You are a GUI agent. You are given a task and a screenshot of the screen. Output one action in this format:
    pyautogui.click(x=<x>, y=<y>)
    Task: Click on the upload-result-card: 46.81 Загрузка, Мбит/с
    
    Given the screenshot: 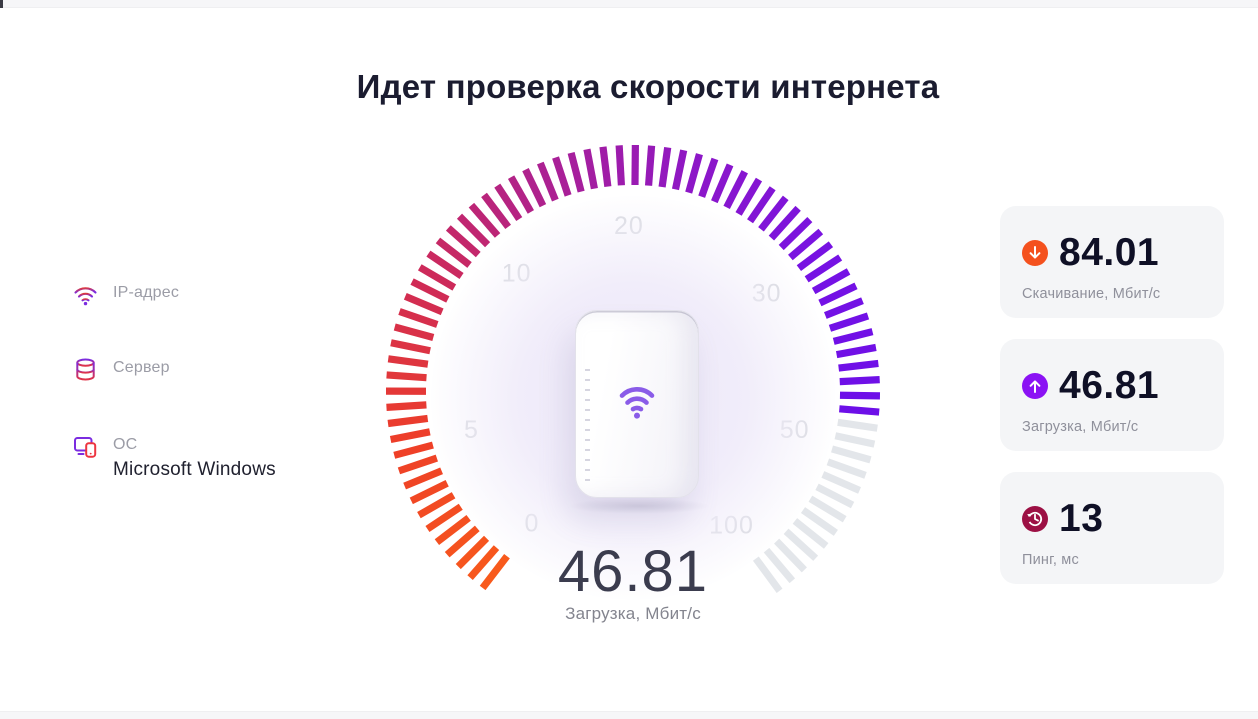 What is the action you would take?
    pyautogui.click(x=1112, y=395)
    